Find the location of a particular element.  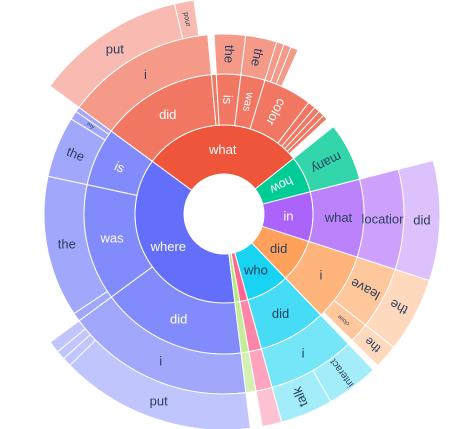

sunburst-label-in-what-location-did: did is located at coordinates (421, 220).